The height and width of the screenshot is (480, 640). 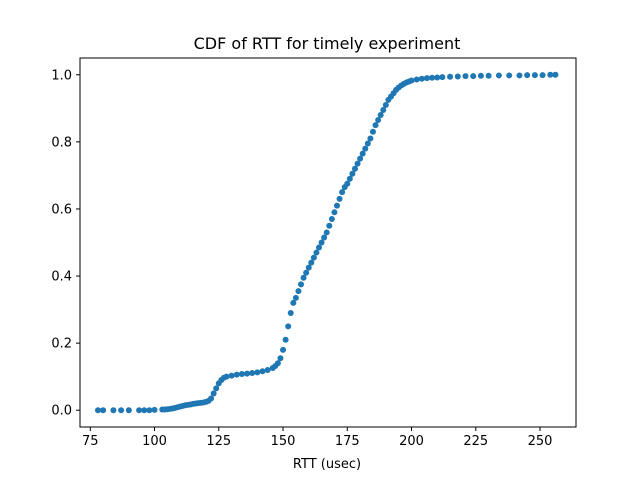 What do you see at coordinates (327, 43) in the screenshot?
I see `chart-title: CDF of RTT for timely experiment` at bounding box center [327, 43].